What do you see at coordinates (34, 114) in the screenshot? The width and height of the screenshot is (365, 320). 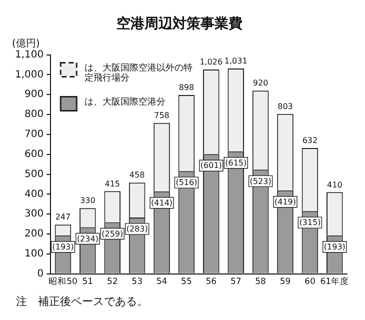 I see `y-tick-label: 800` at bounding box center [34, 114].